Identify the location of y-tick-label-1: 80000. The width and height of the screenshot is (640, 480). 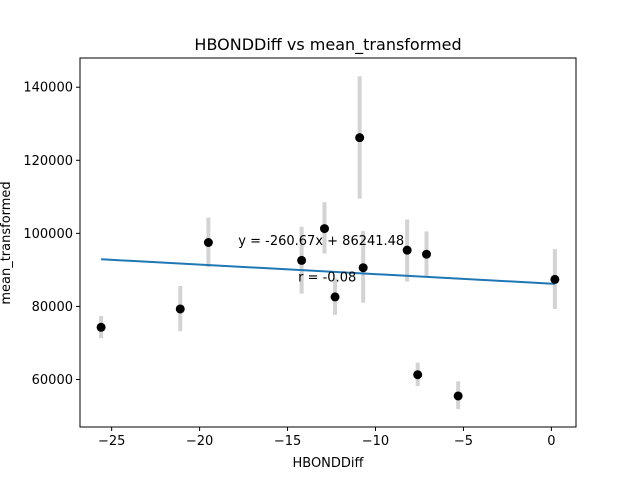
(52, 307).